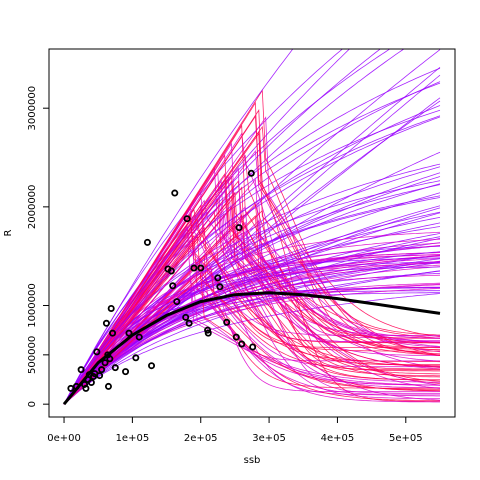 The width and height of the screenshot is (480, 480). Describe the element at coordinates (338, 438) in the screenshot. I see `x-tick-label: 4e+05` at that location.